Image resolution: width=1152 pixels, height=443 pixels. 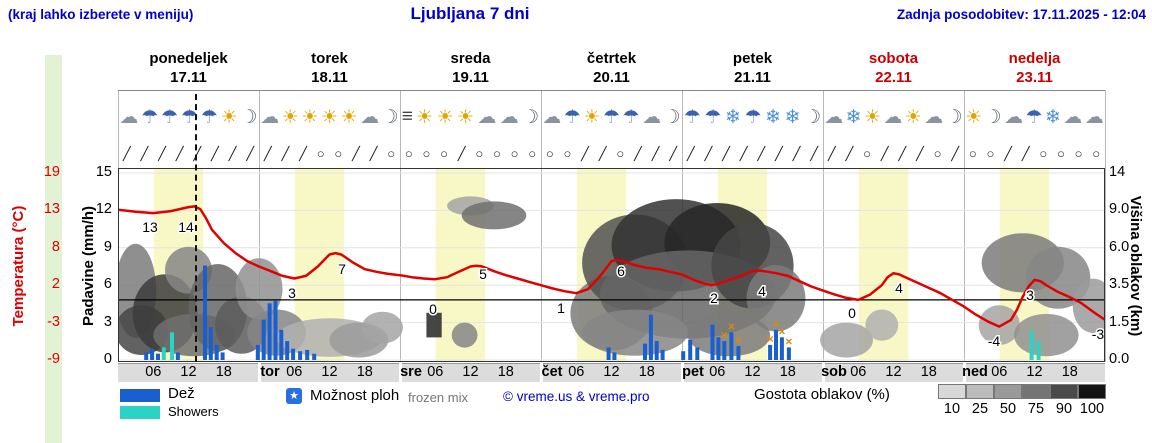 What do you see at coordinates (51, 209) in the screenshot?
I see `temp-axis-tick: 13` at bounding box center [51, 209].